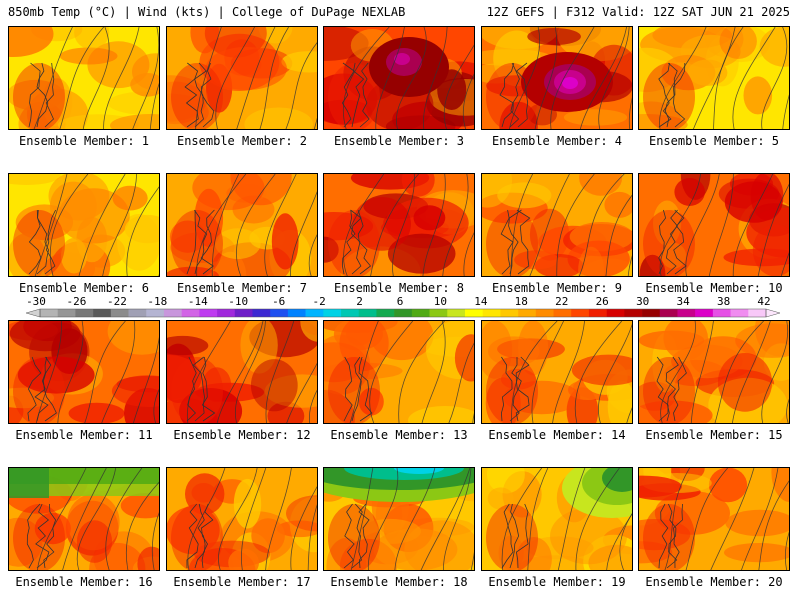 The width and height of the screenshot is (800, 600). What do you see at coordinates (318, 302) in the screenshot?
I see `colorbar-tick-label: -2` at bounding box center [318, 302].